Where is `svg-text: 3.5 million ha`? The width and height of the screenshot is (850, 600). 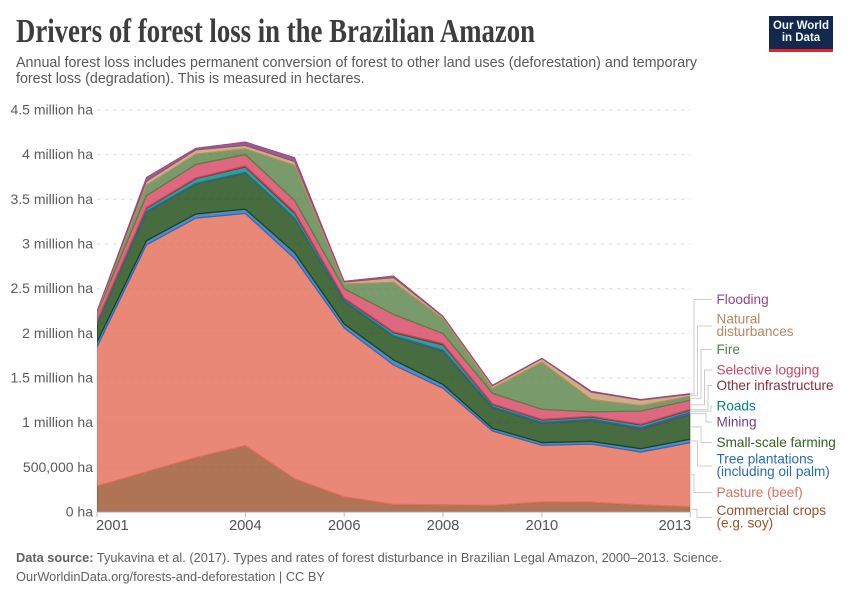
svg-text: 3.5 million ha is located at coordinates (52, 199).